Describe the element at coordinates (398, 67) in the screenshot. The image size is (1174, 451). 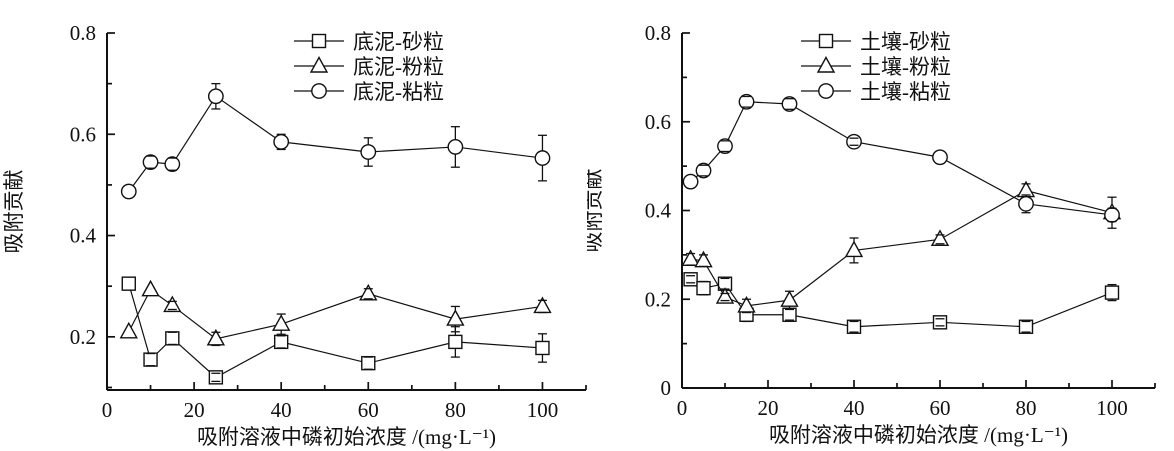
I see `legend-label: 底泥-粉粒` at that location.